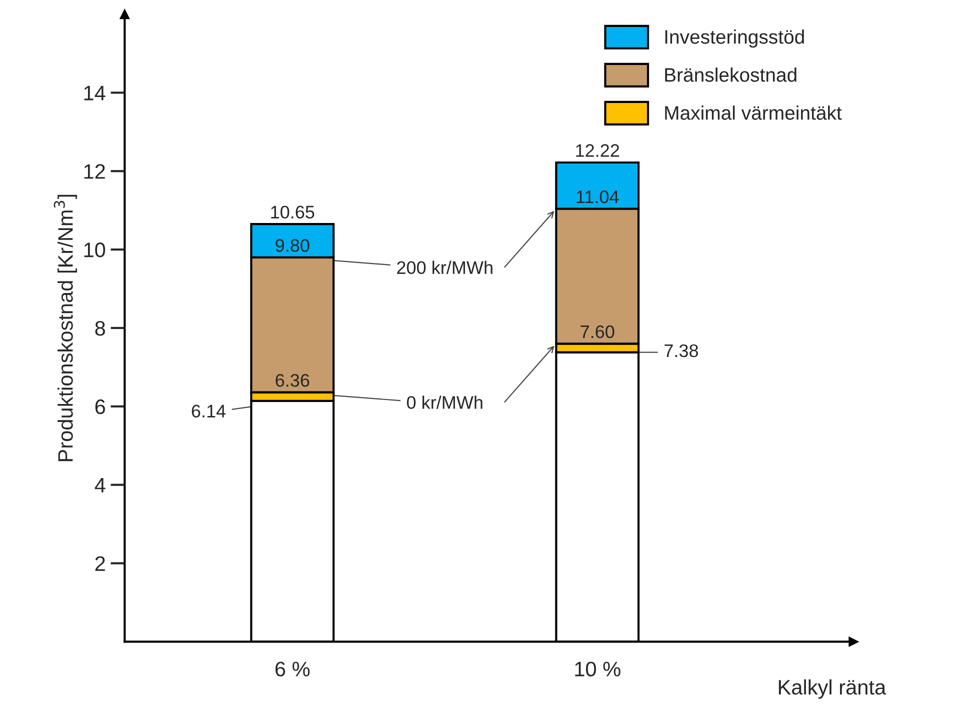 This screenshot has width=959, height=713. I want to click on annotation: 0 kr/MWh, so click(444, 402).